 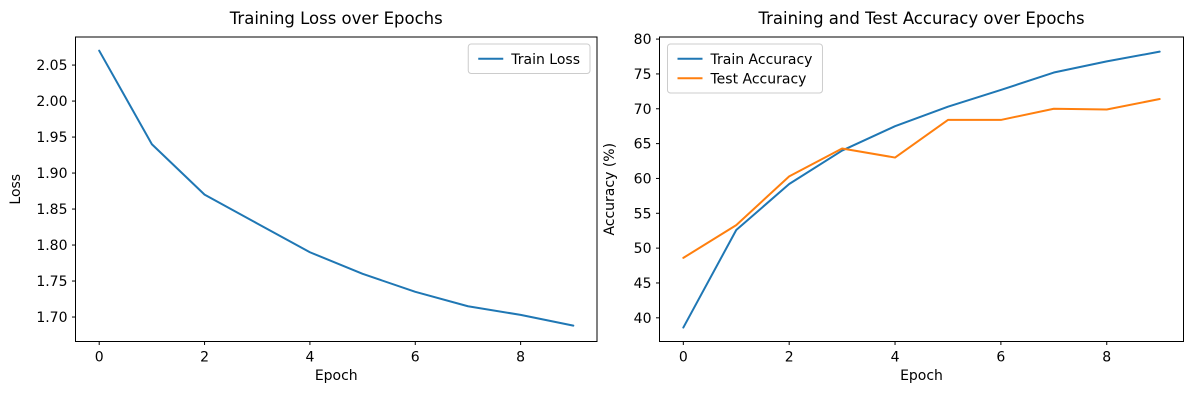 I want to click on y-tick-label: 45, so click(x=643, y=284).